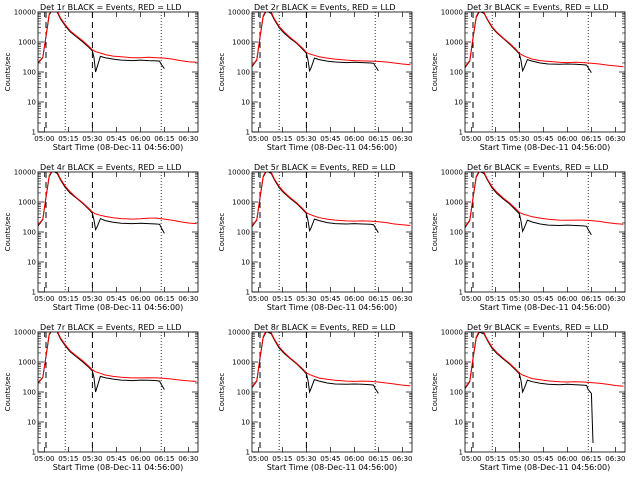 Image resolution: width=640 pixels, height=480 pixels. I want to click on panel-title: Det 8r BLACK = Events, RED = LLD, so click(325, 327).